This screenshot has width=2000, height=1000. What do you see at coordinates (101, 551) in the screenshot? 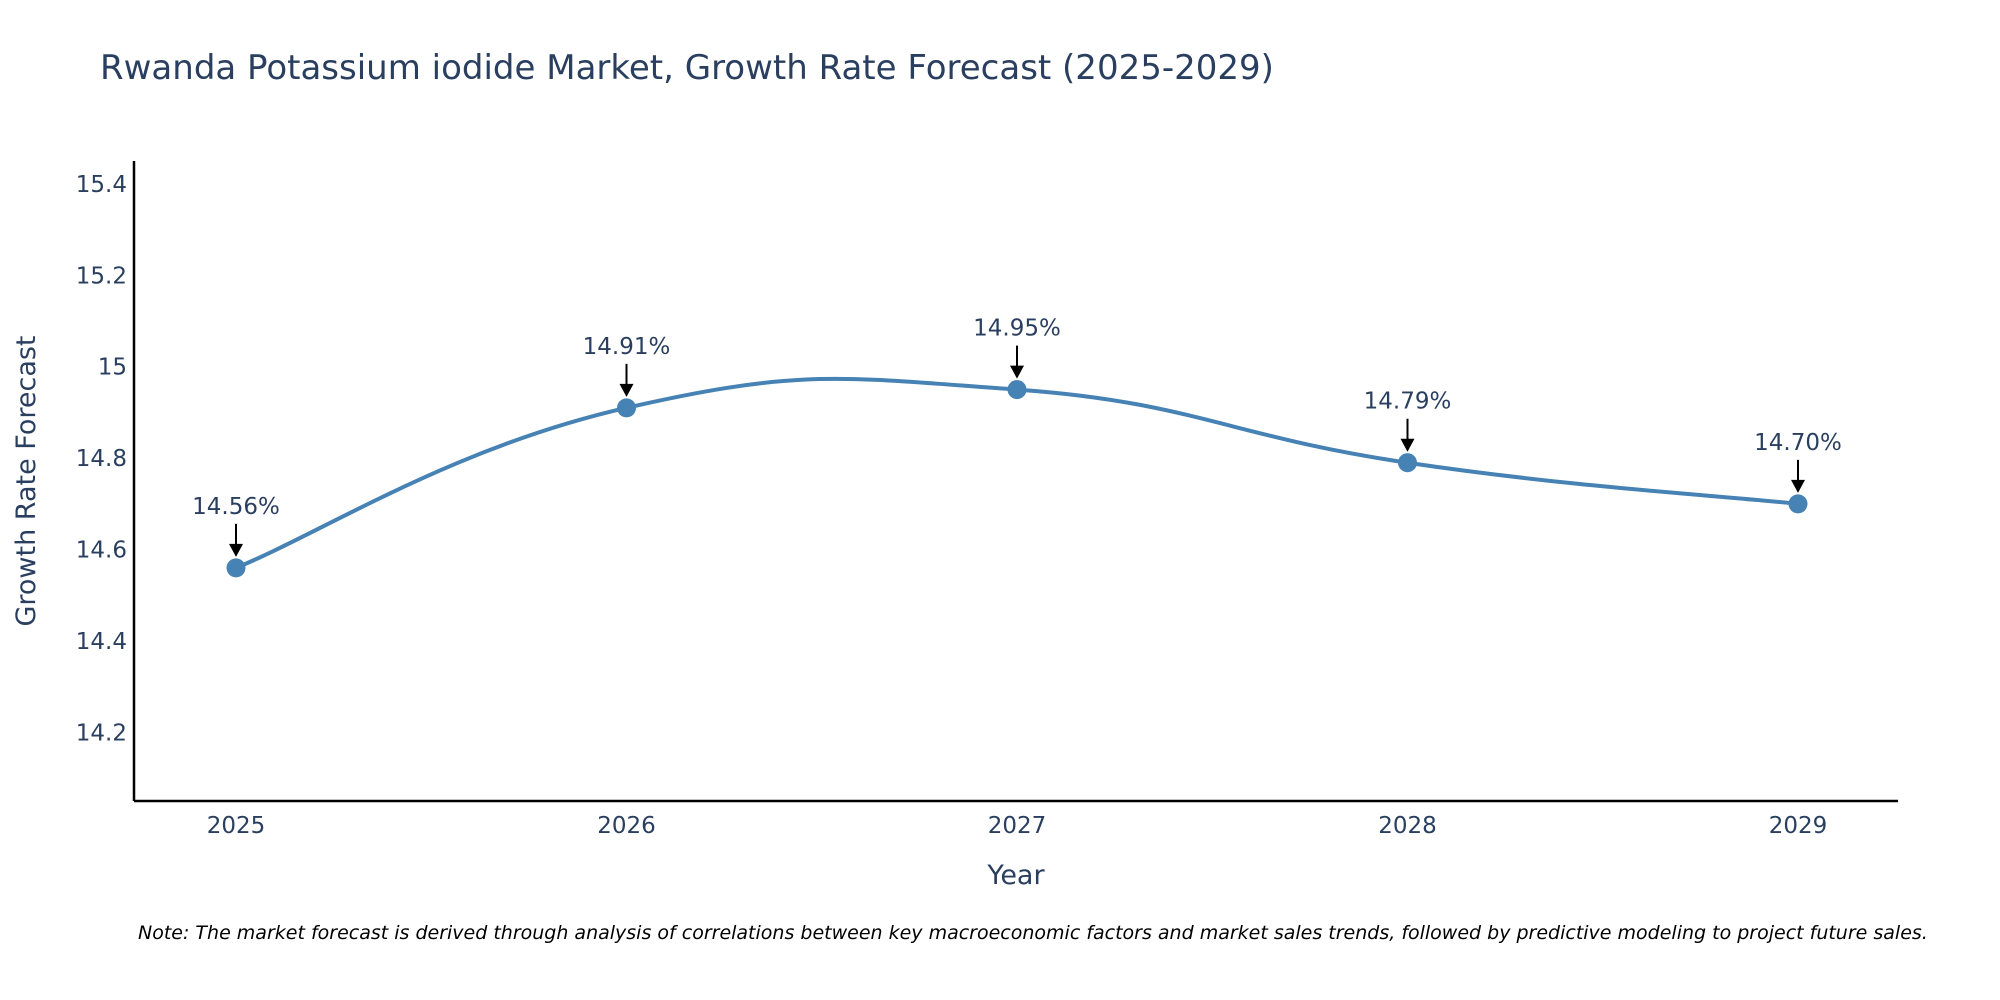
I see `y-tick-label: 14.6` at bounding box center [101, 551].